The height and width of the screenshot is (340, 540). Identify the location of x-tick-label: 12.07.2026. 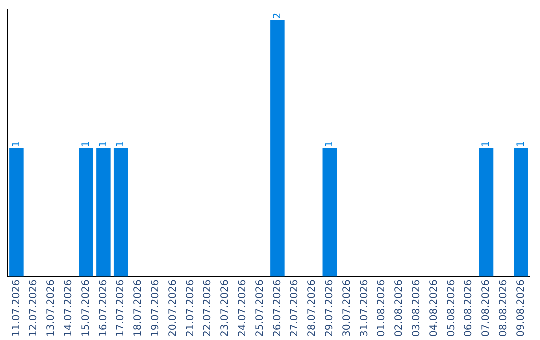
(34, 309).